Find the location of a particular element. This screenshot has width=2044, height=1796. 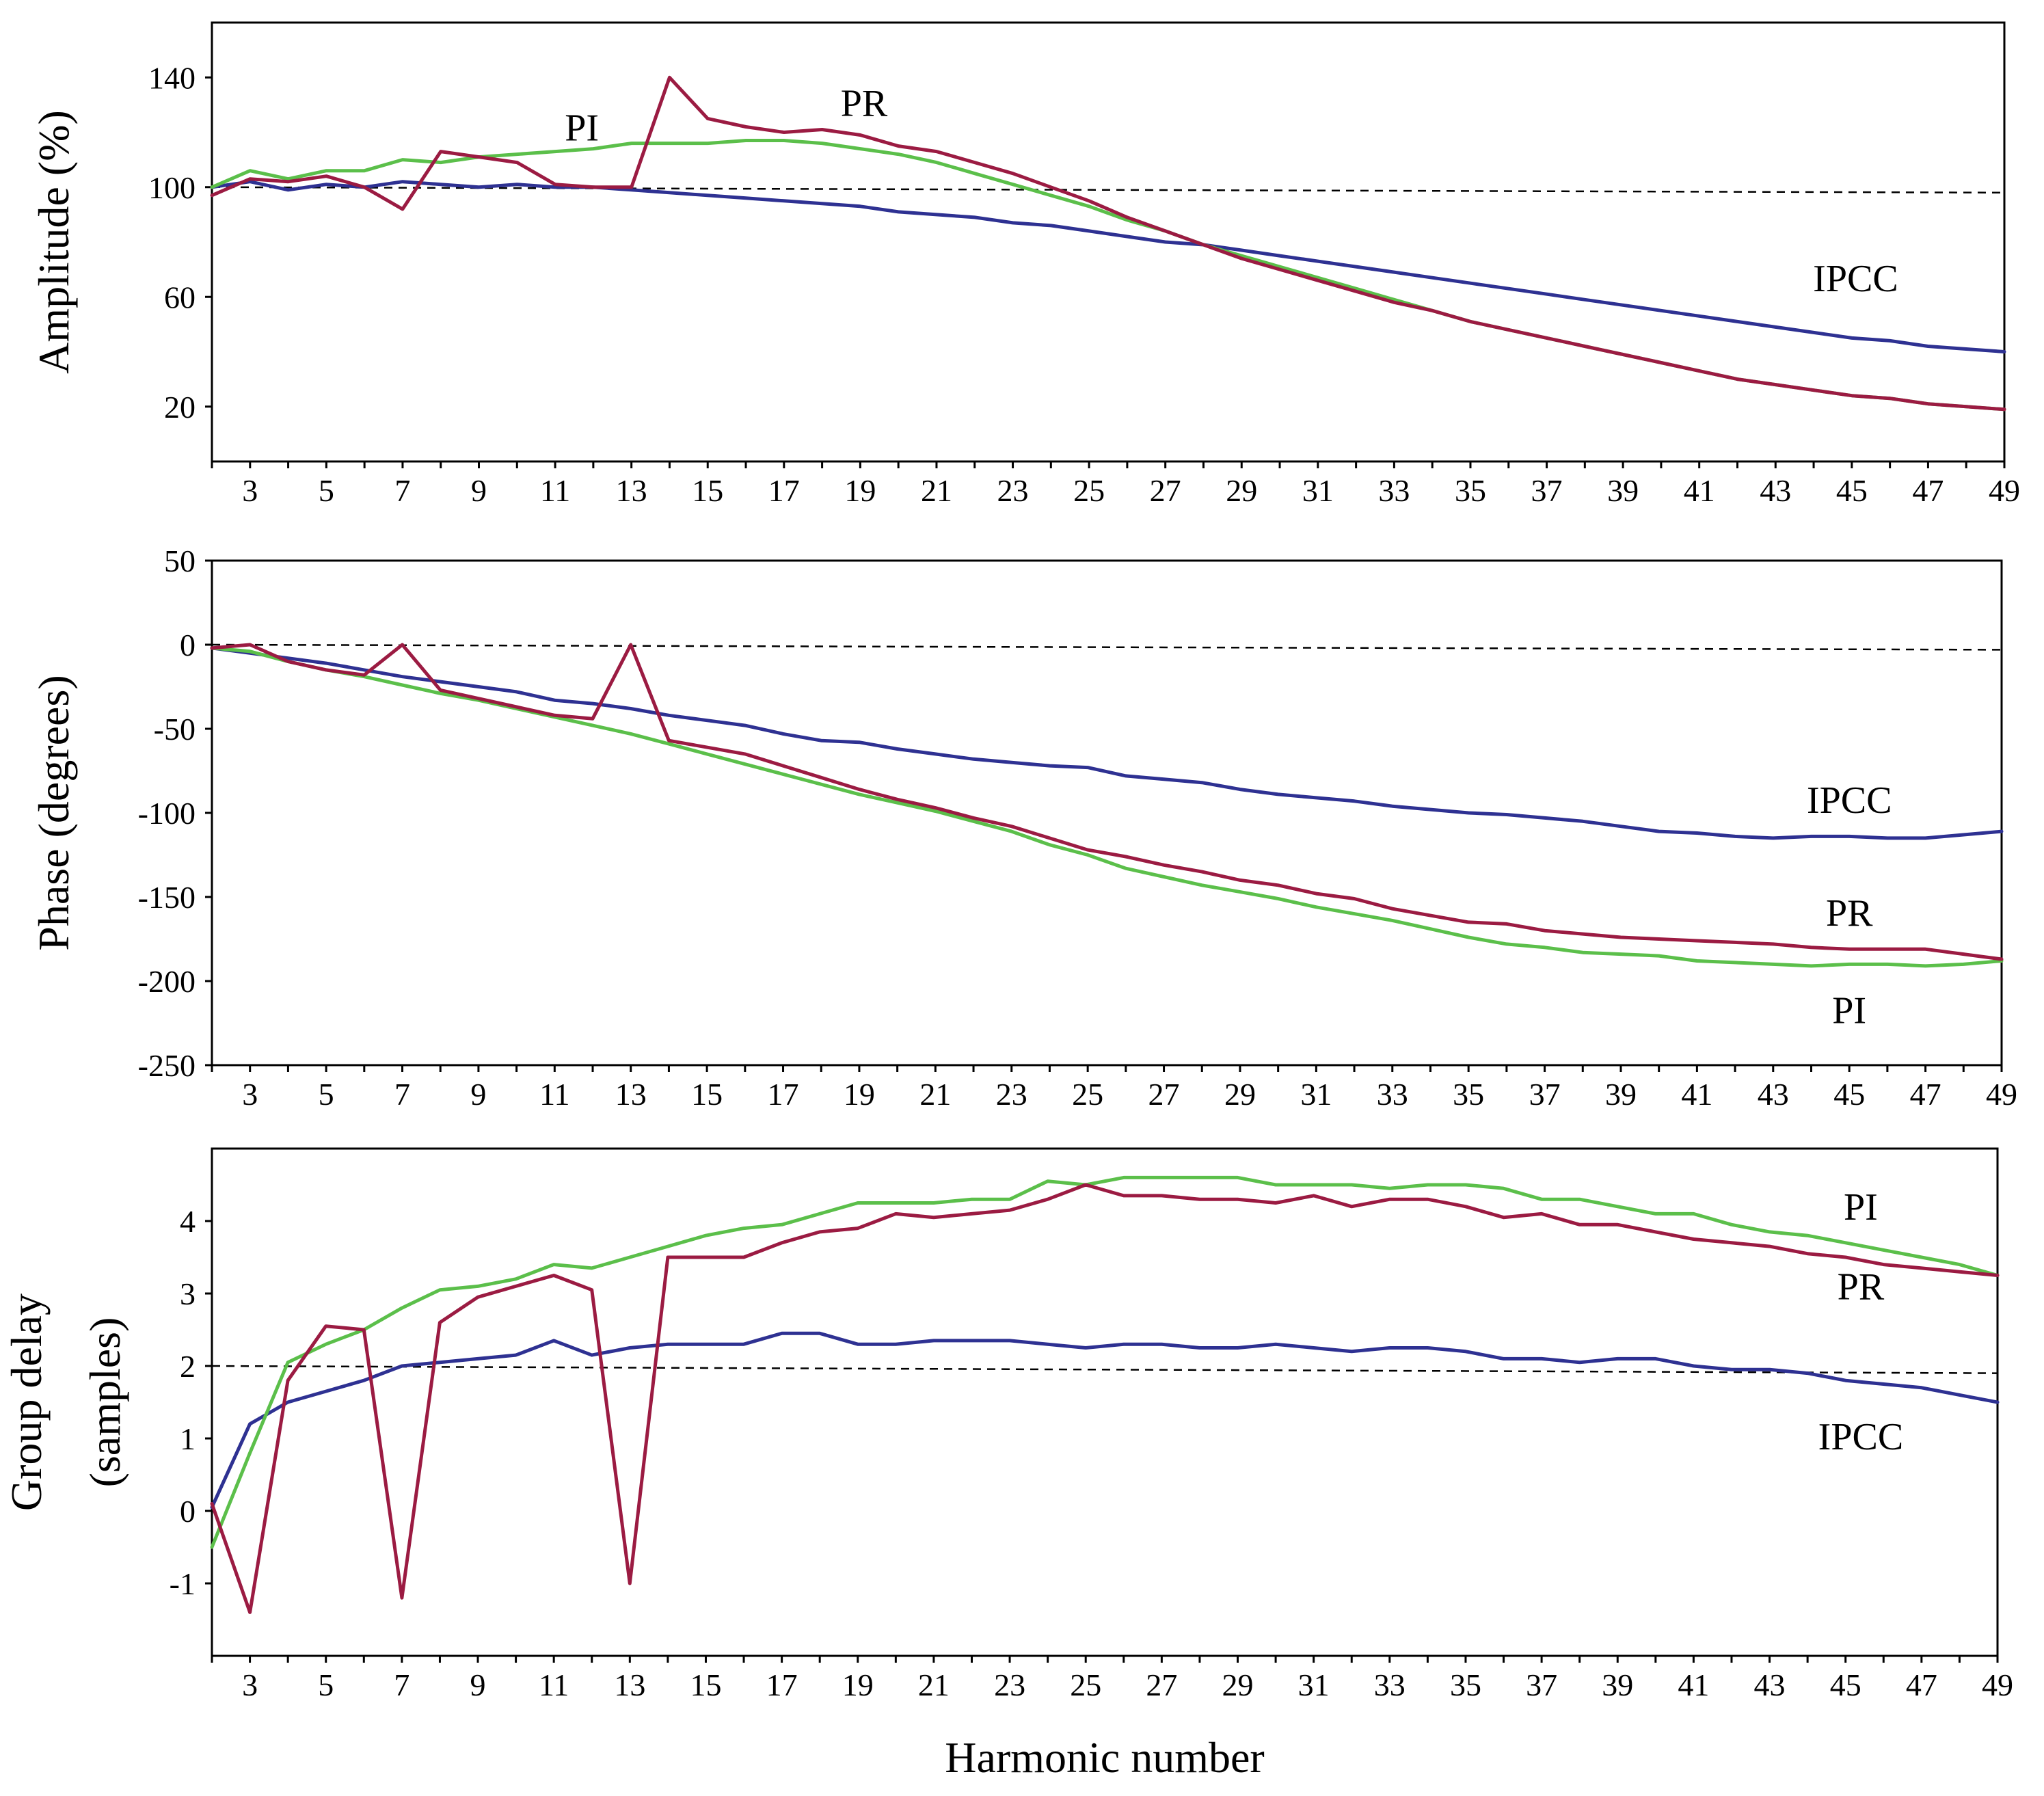

phase-xtick-label: 43 is located at coordinates (1774, 1094).